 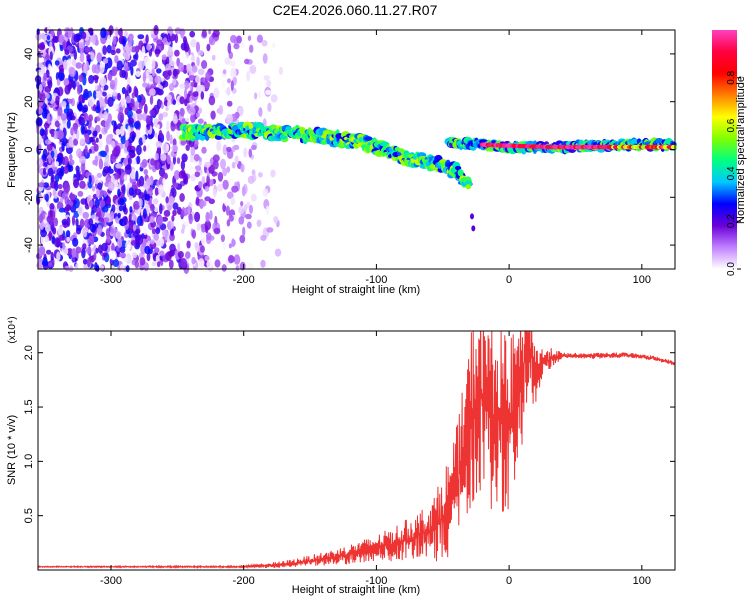 I want to click on x-tick-label: -300, so click(x=111, y=581).